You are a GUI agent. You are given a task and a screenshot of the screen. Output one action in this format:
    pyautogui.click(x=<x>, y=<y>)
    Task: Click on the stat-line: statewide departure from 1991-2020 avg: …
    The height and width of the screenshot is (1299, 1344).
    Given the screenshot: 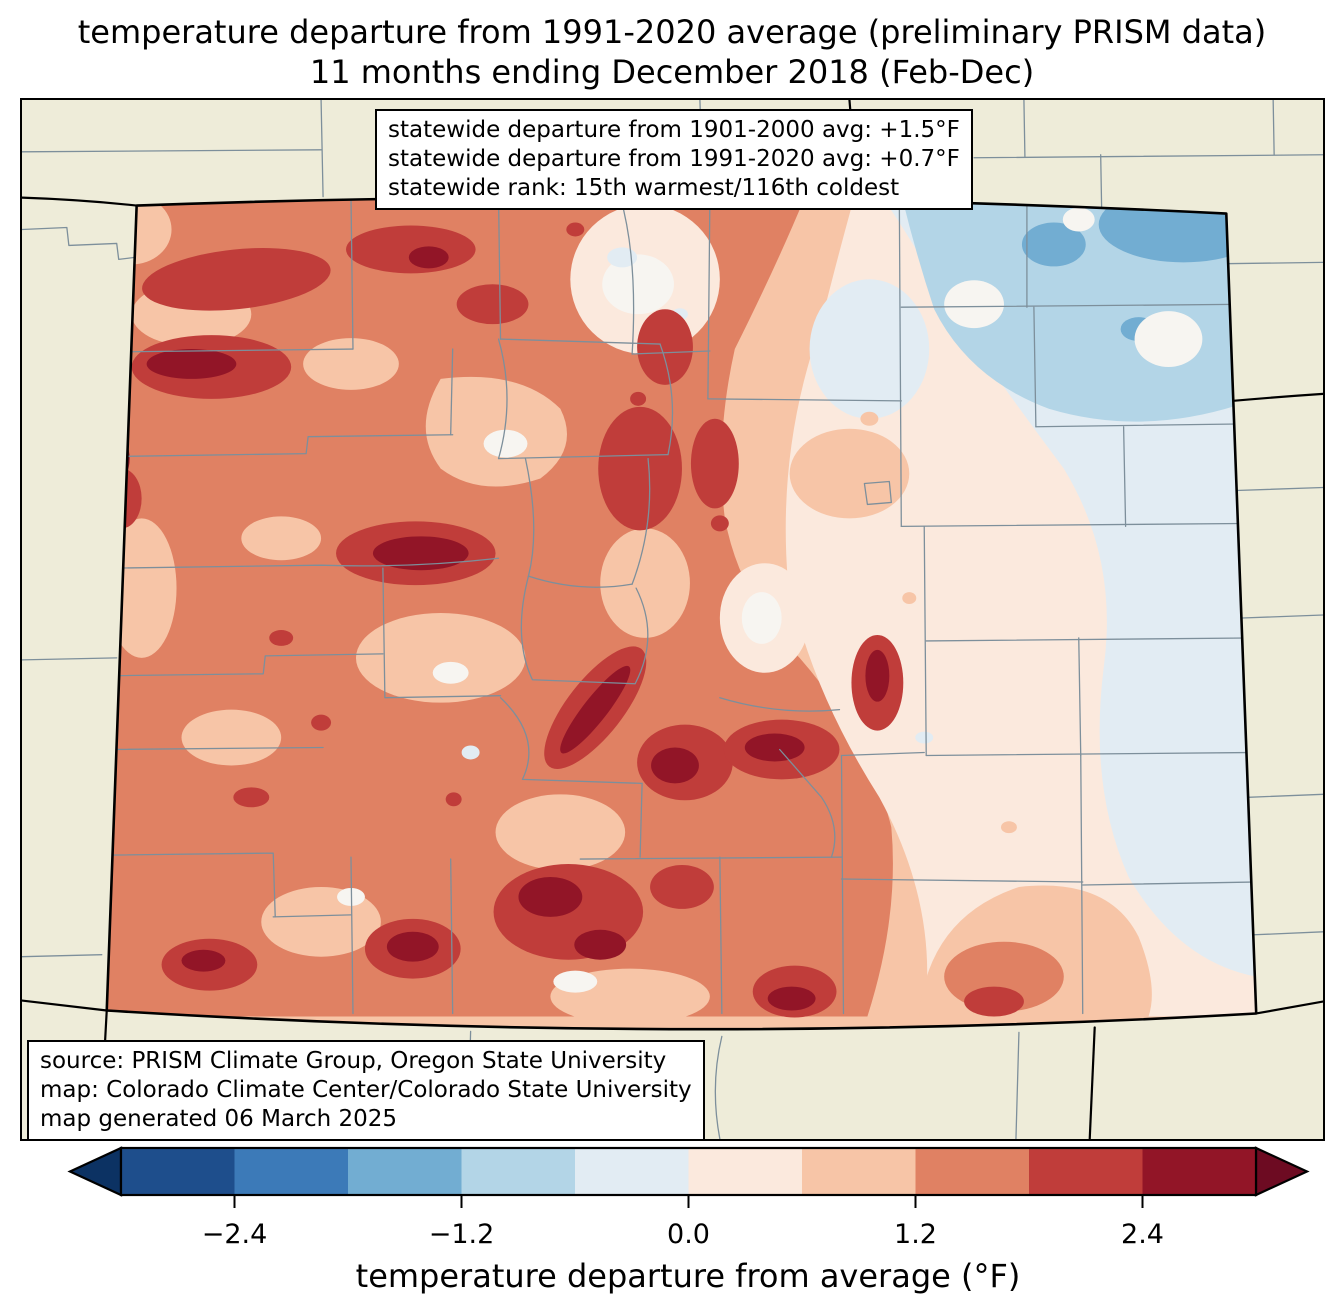 What is the action you would take?
    pyautogui.click(x=674, y=159)
    